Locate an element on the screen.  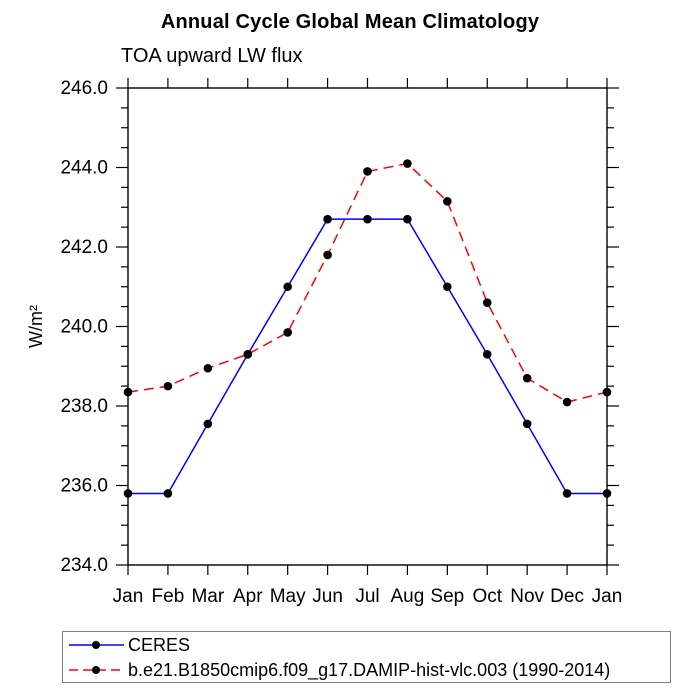
x-tick-label: Jul is located at coordinates (367, 596).